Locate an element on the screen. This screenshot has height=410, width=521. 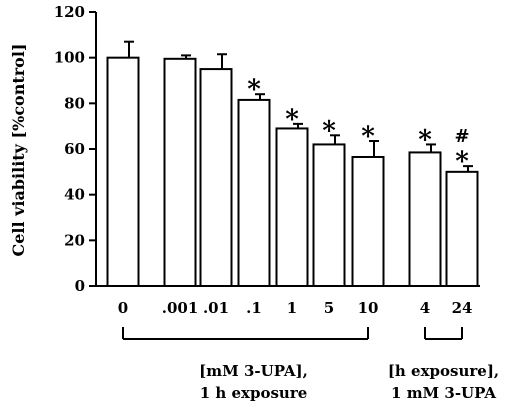
x-tick-labels: 0 .001.01 .1 1 5 10 4 24 is located at coordinates (295, 308).